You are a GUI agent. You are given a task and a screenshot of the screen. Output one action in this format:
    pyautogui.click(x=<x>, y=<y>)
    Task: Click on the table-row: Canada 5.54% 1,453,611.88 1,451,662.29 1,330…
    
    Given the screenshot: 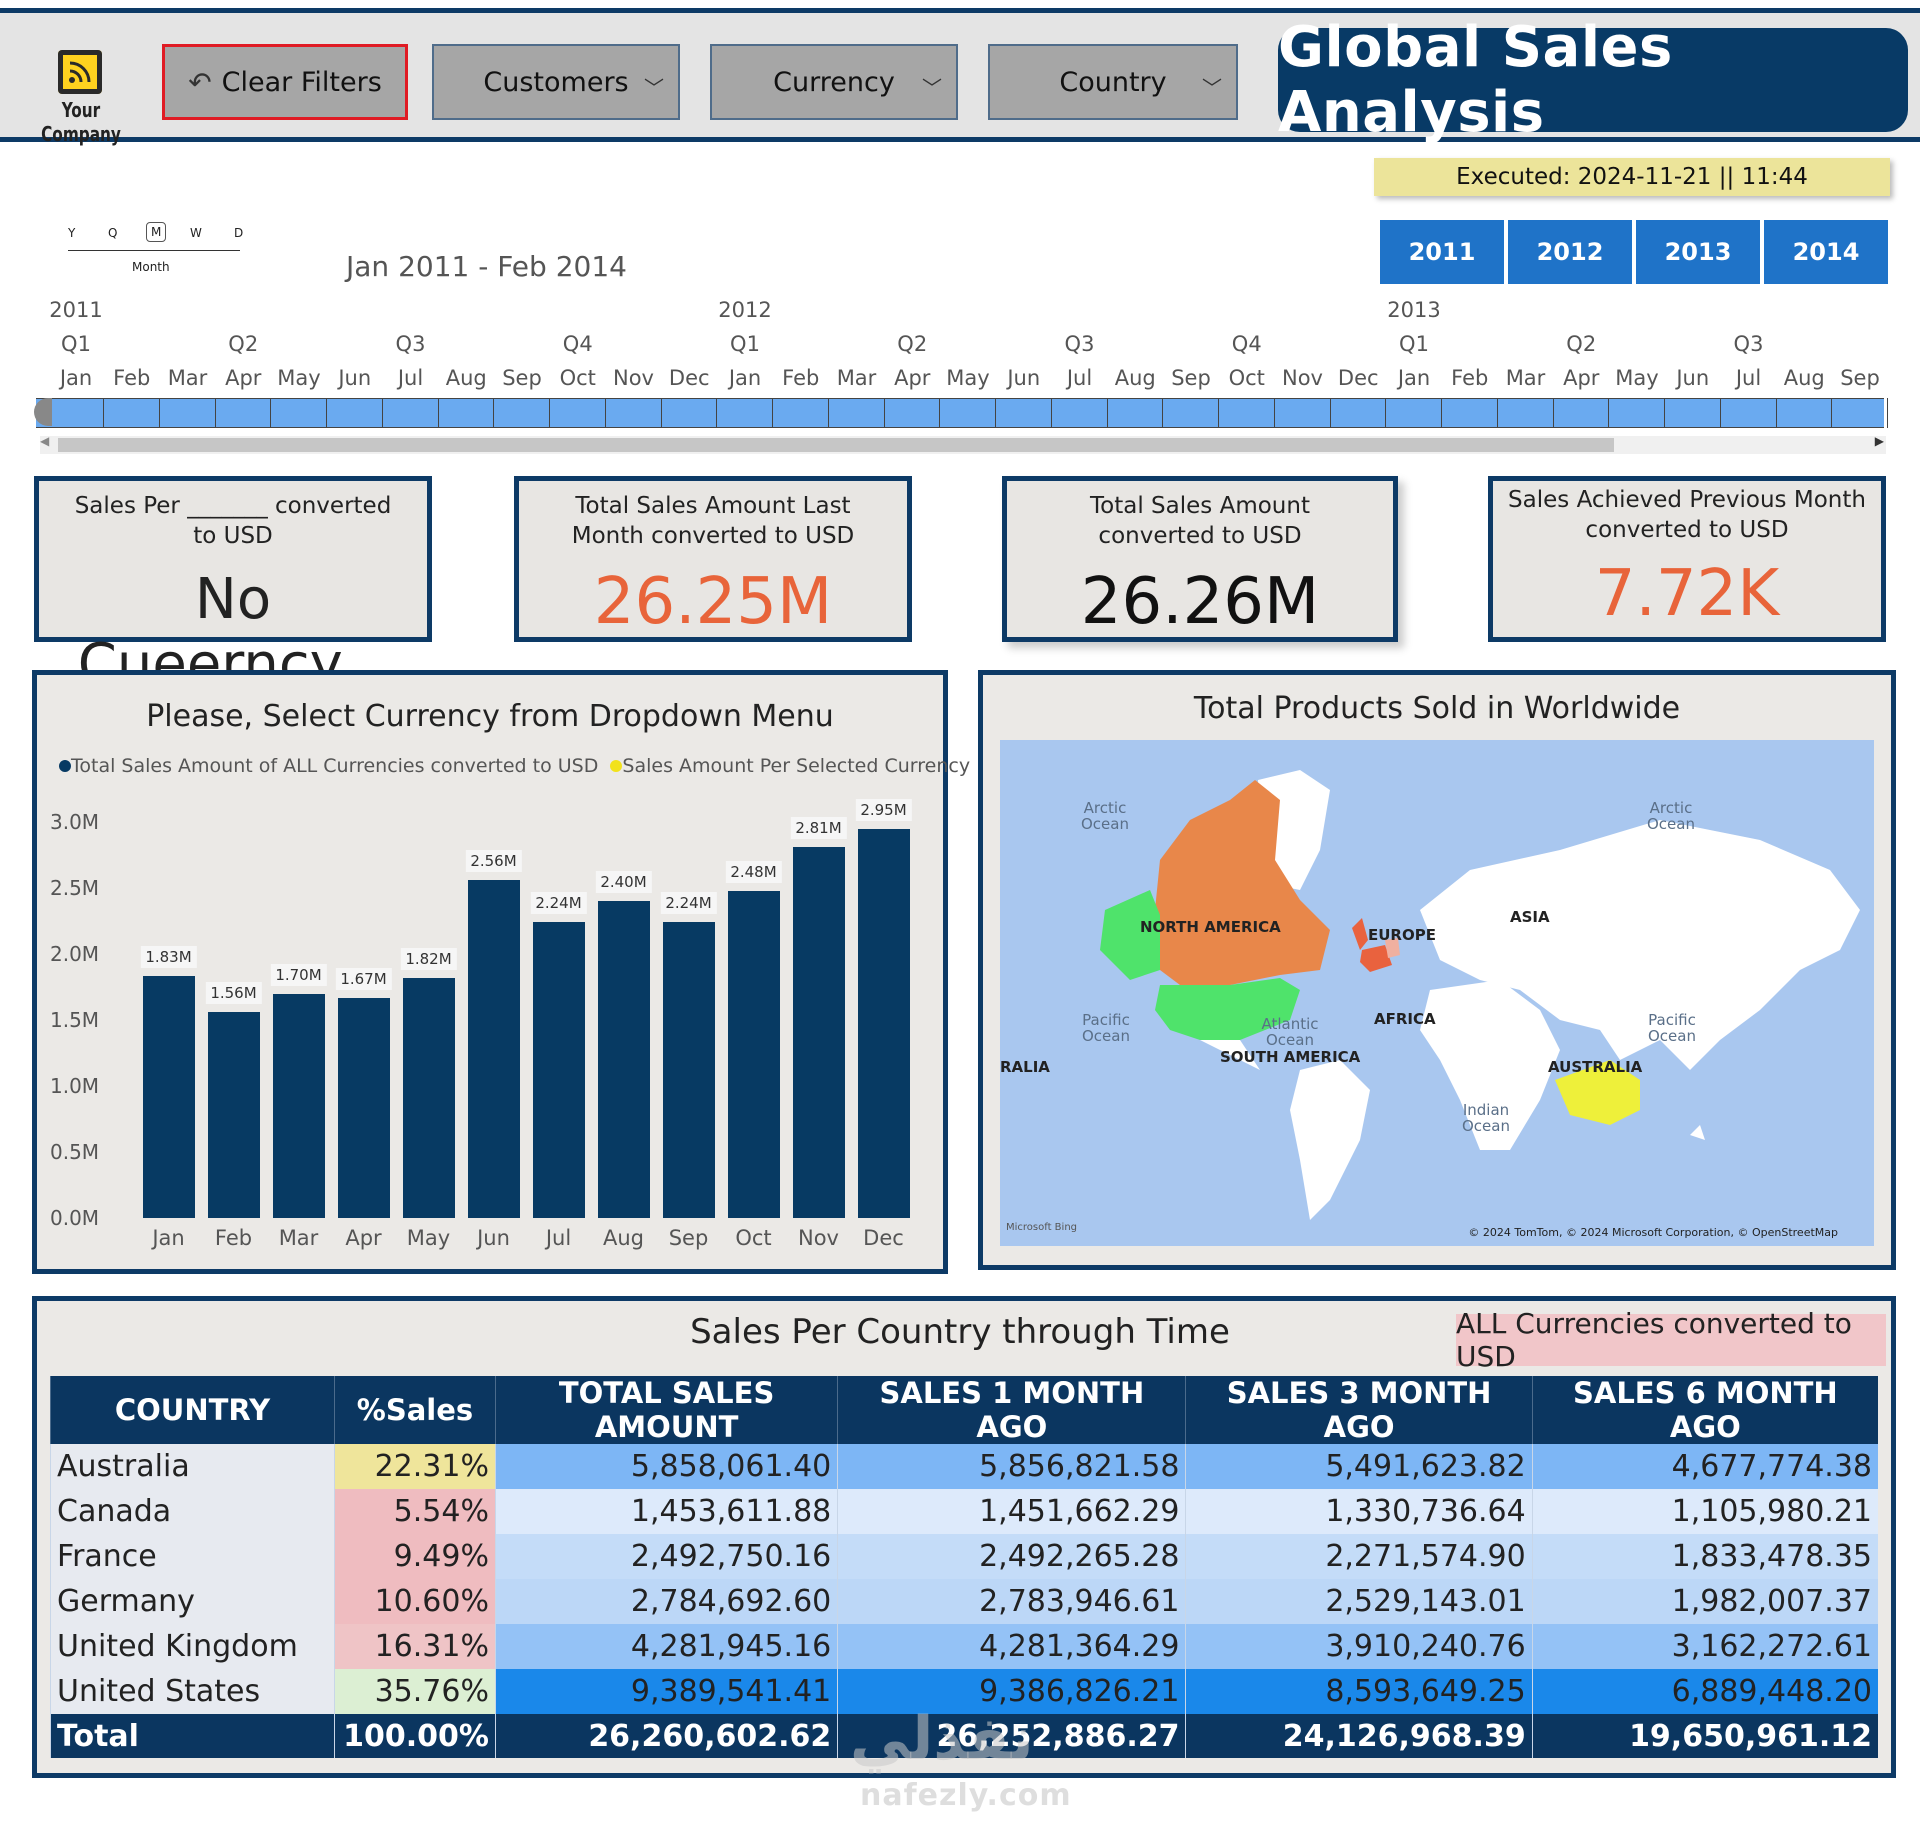 What is the action you would take?
    pyautogui.click(x=963, y=1511)
    